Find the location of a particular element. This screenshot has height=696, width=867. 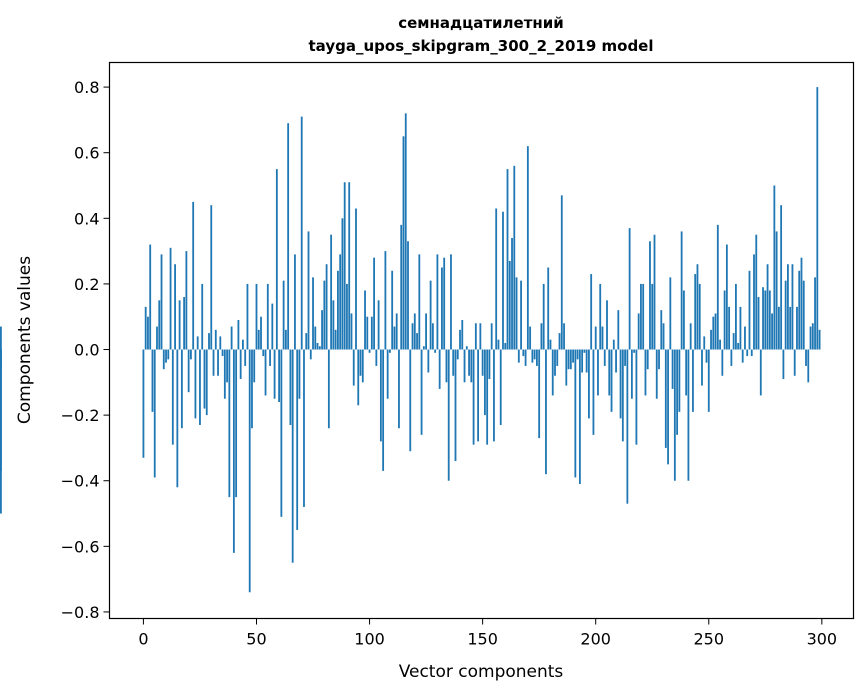

x-axis-label: Vector components is located at coordinates (481, 672).